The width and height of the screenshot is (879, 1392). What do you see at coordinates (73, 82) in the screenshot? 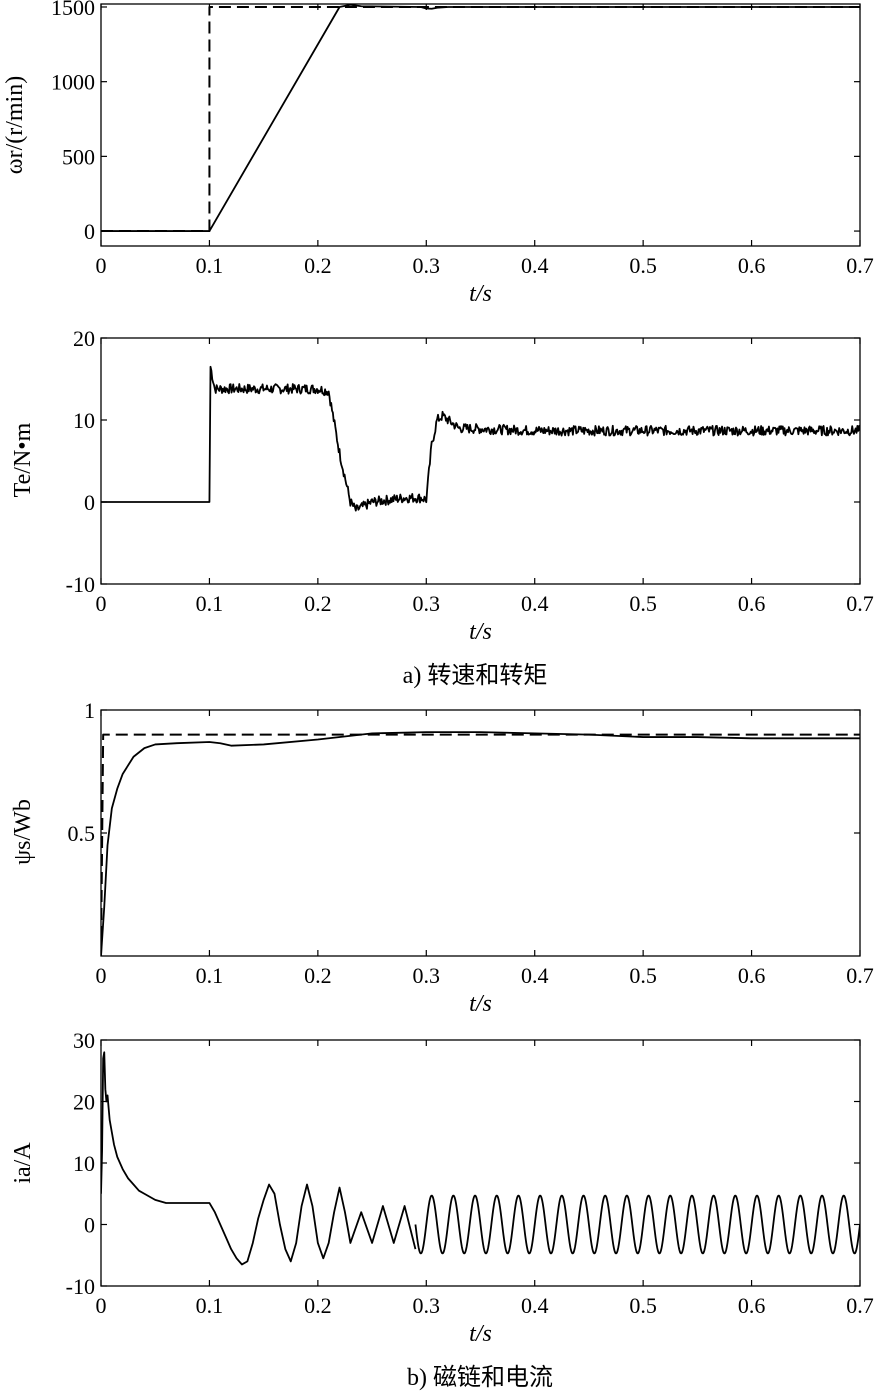
I see `y-tick-label: 1000` at bounding box center [73, 82].